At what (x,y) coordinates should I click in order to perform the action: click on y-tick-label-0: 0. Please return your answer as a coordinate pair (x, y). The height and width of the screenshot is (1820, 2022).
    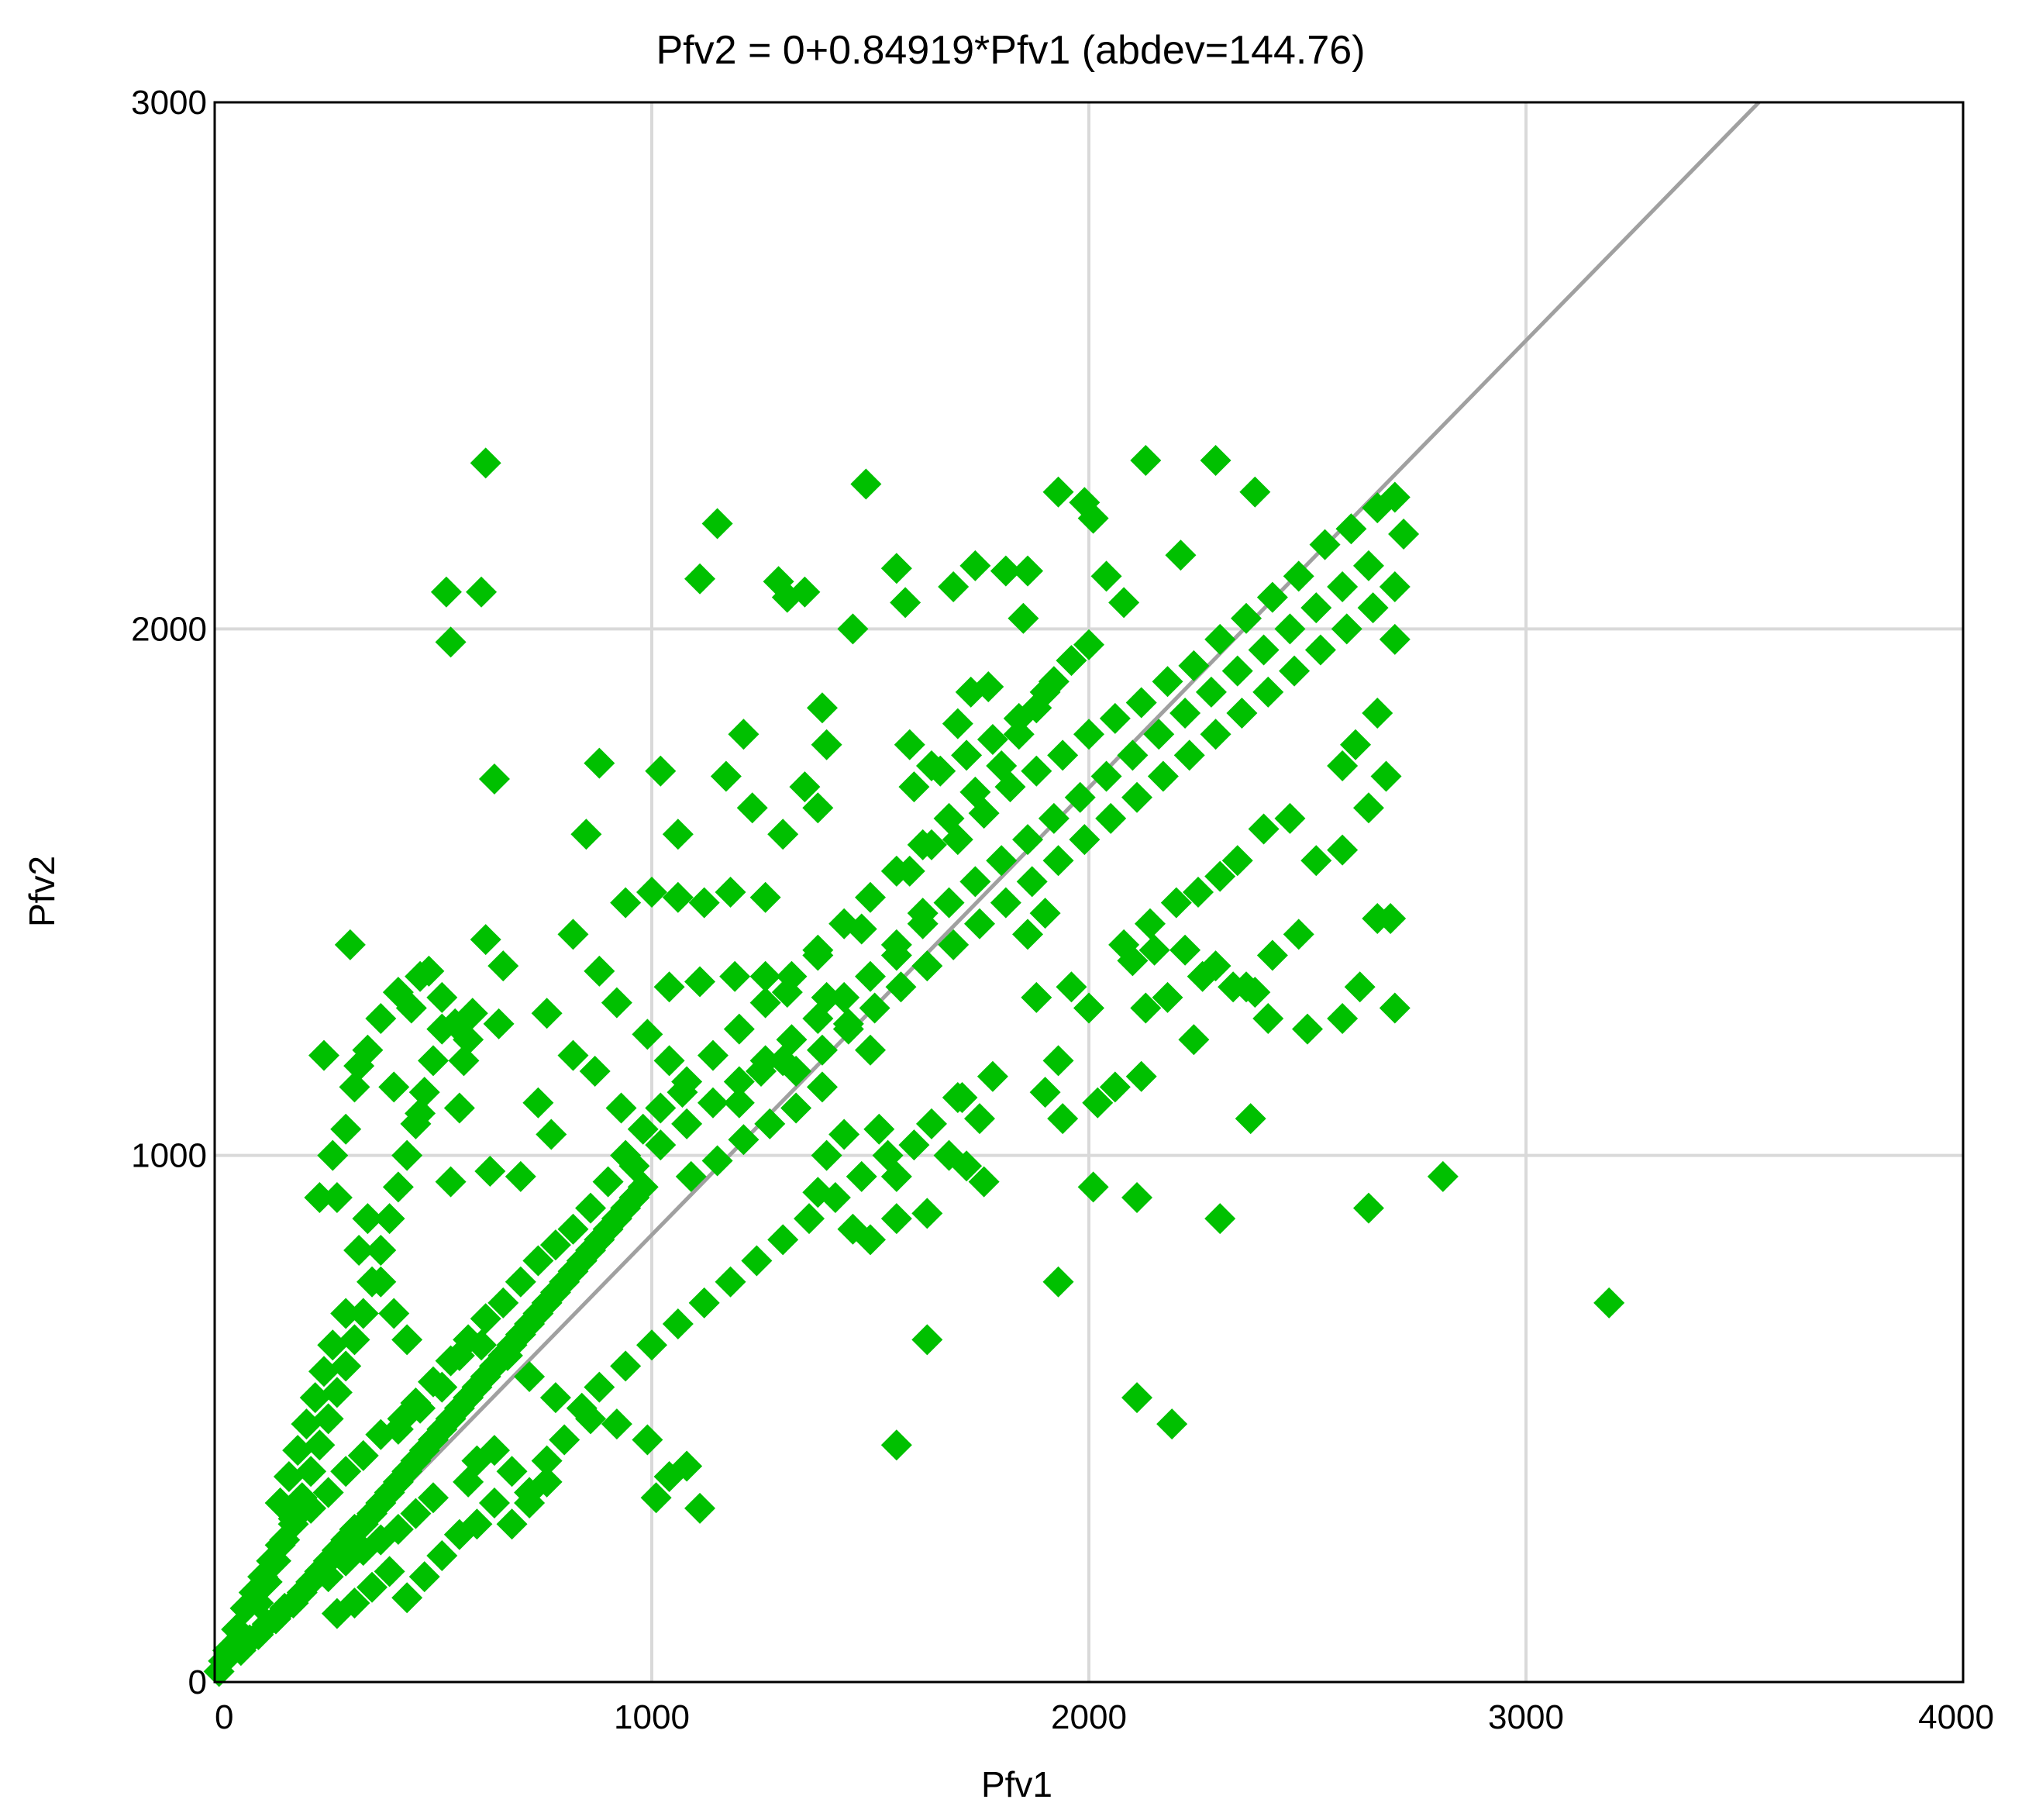
    Looking at the image, I should click on (197, 1682).